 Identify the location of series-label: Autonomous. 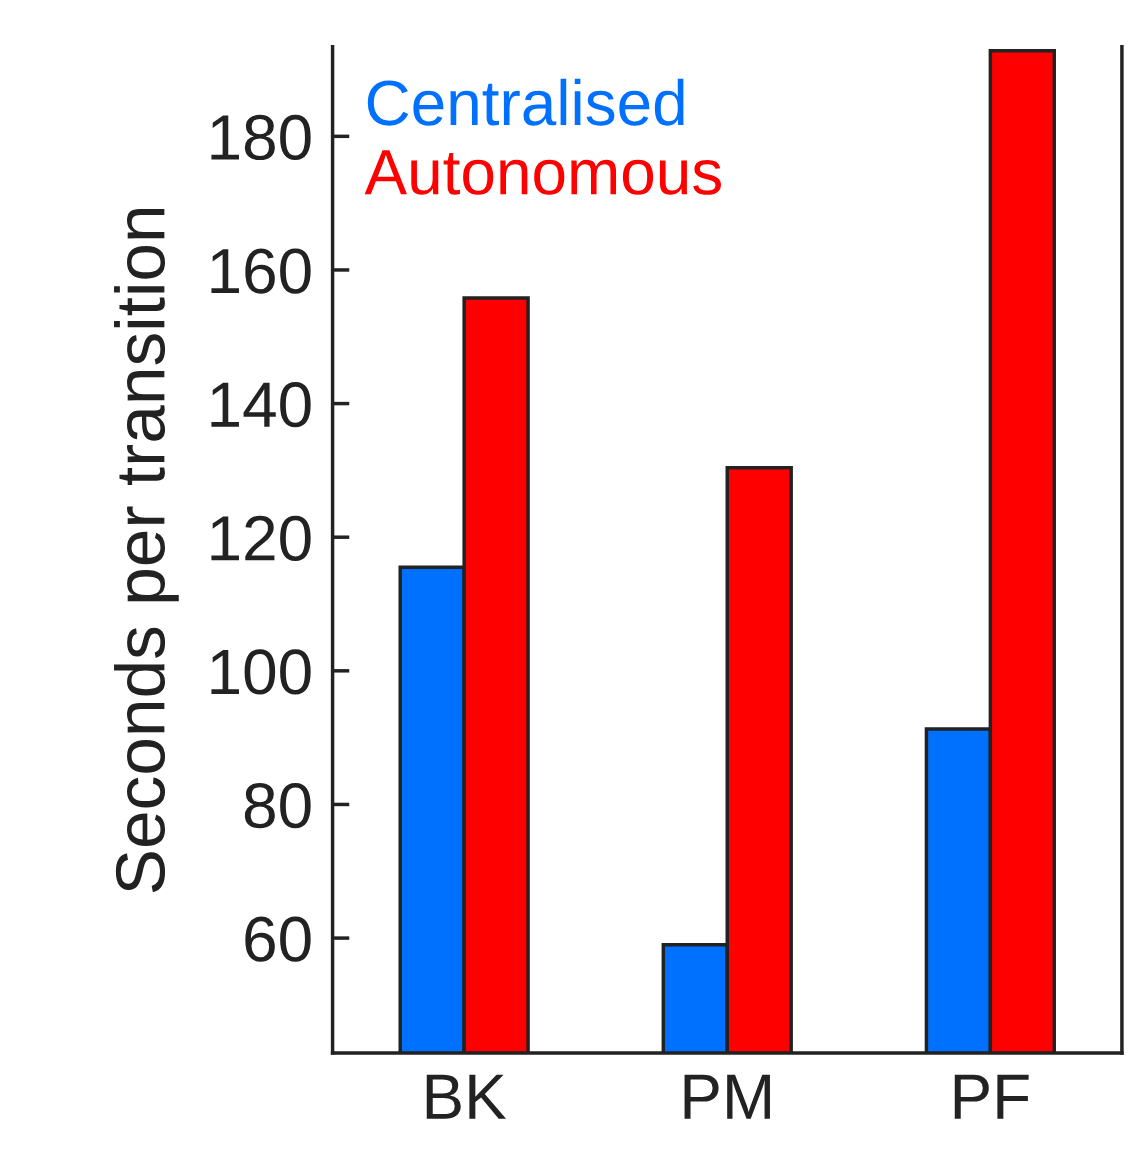
(542, 172).